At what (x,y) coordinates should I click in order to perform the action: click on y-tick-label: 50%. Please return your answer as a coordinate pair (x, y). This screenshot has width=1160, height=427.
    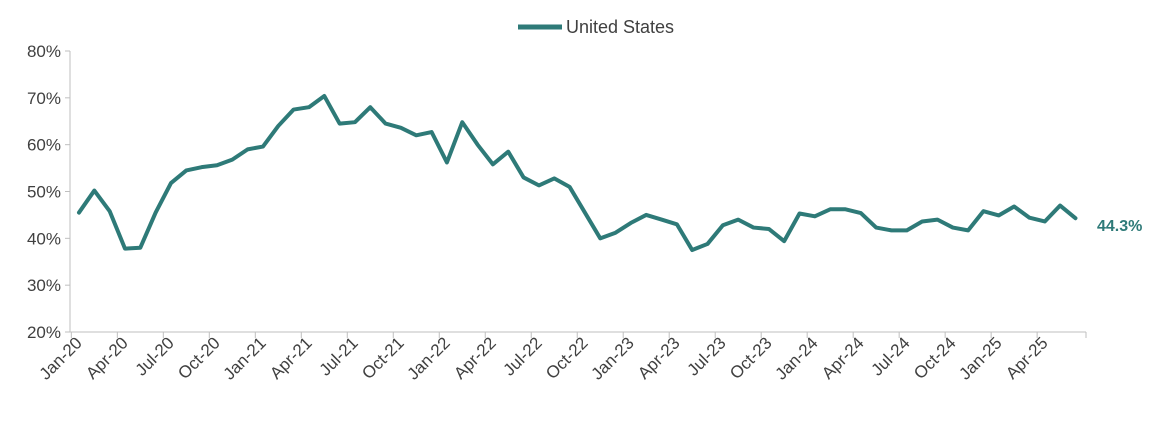
    Looking at the image, I should click on (44, 192).